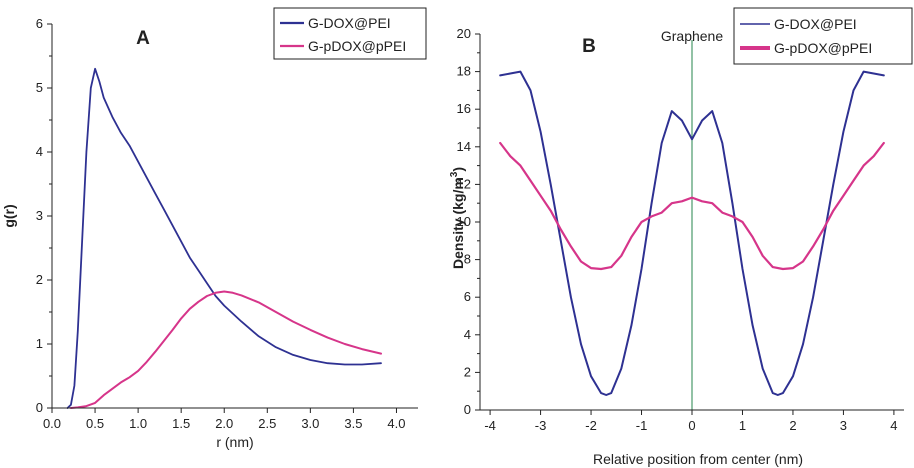 Image resolution: width=914 pixels, height=468 pixels. Describe the element at coordinates (467, 409) in the screenshot. I see `panel-b-y-tick-label: 0` at that location.